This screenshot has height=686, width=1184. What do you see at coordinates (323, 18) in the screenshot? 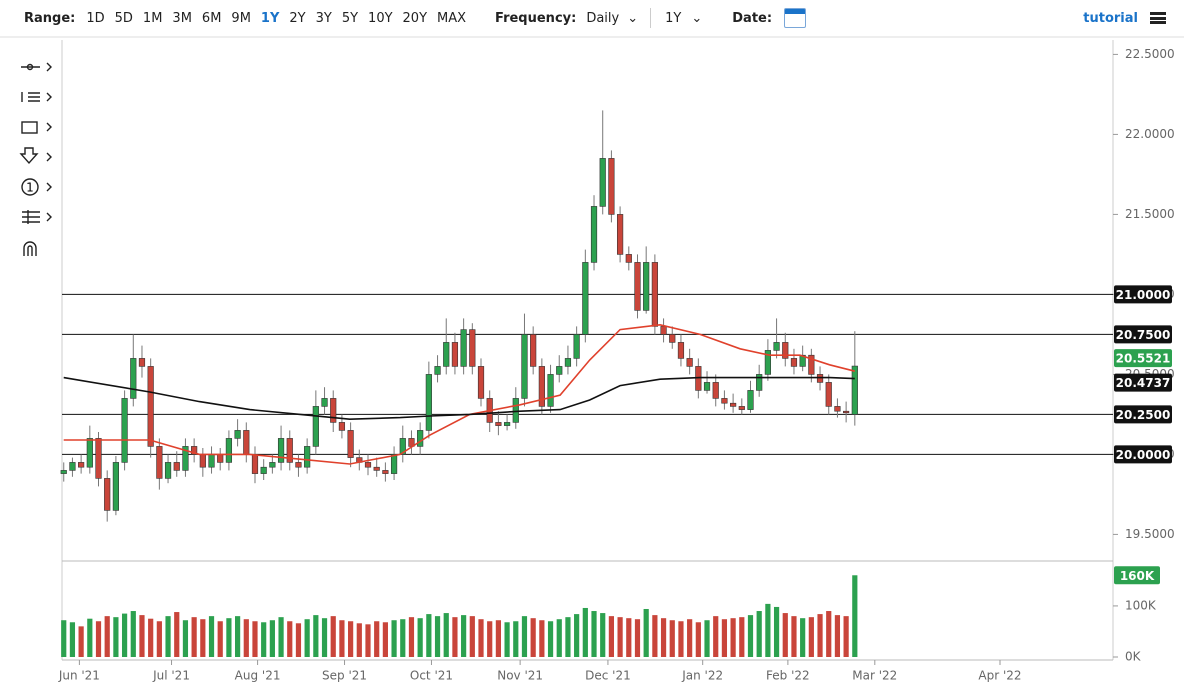
I see `range-button: 3Y` at bounding box center [323, 18].